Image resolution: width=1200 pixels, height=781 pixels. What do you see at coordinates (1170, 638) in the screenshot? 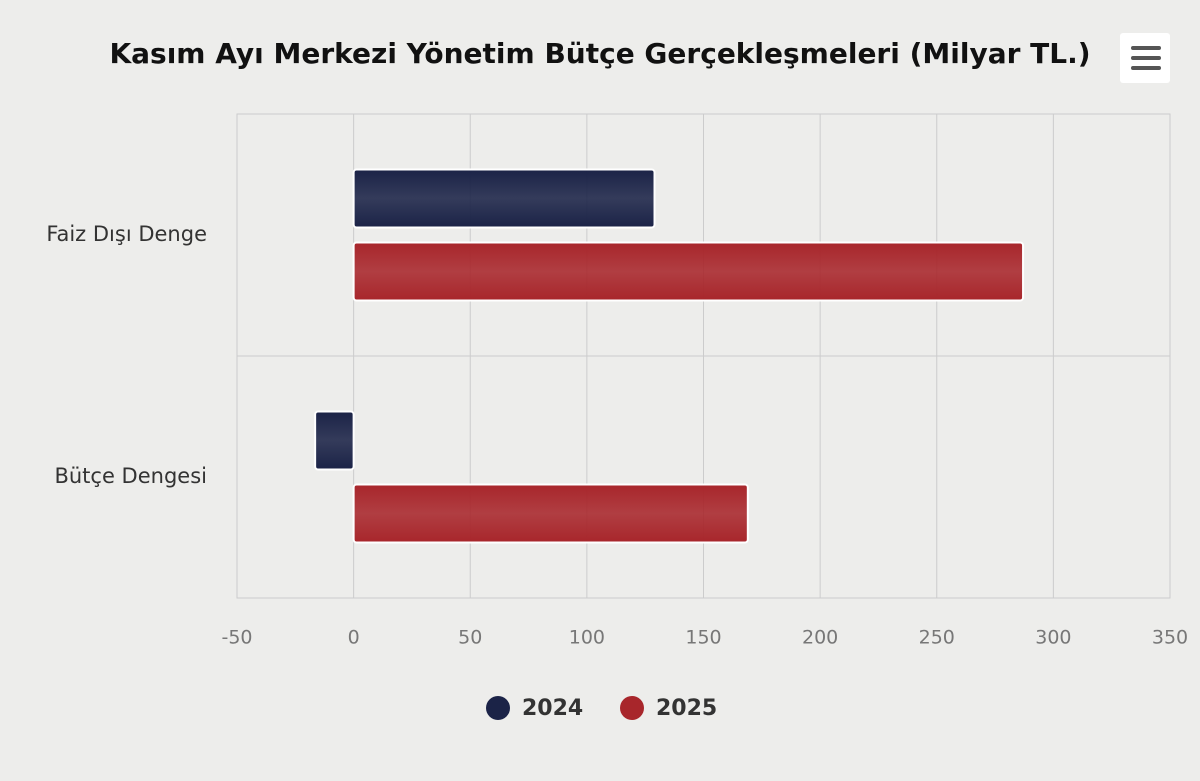
I see `x-tick-label: 350` at bounding box center [1170, 638].